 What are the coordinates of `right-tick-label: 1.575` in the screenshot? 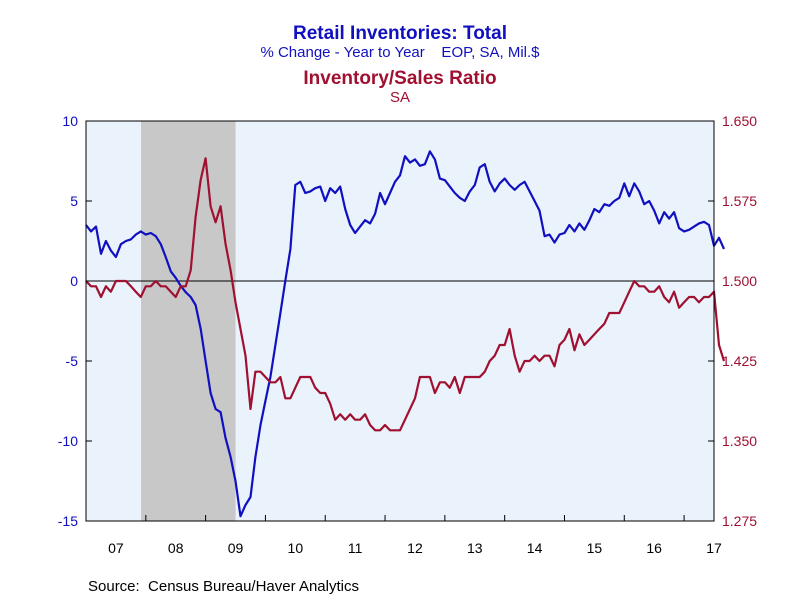 It's located at (739, 201).